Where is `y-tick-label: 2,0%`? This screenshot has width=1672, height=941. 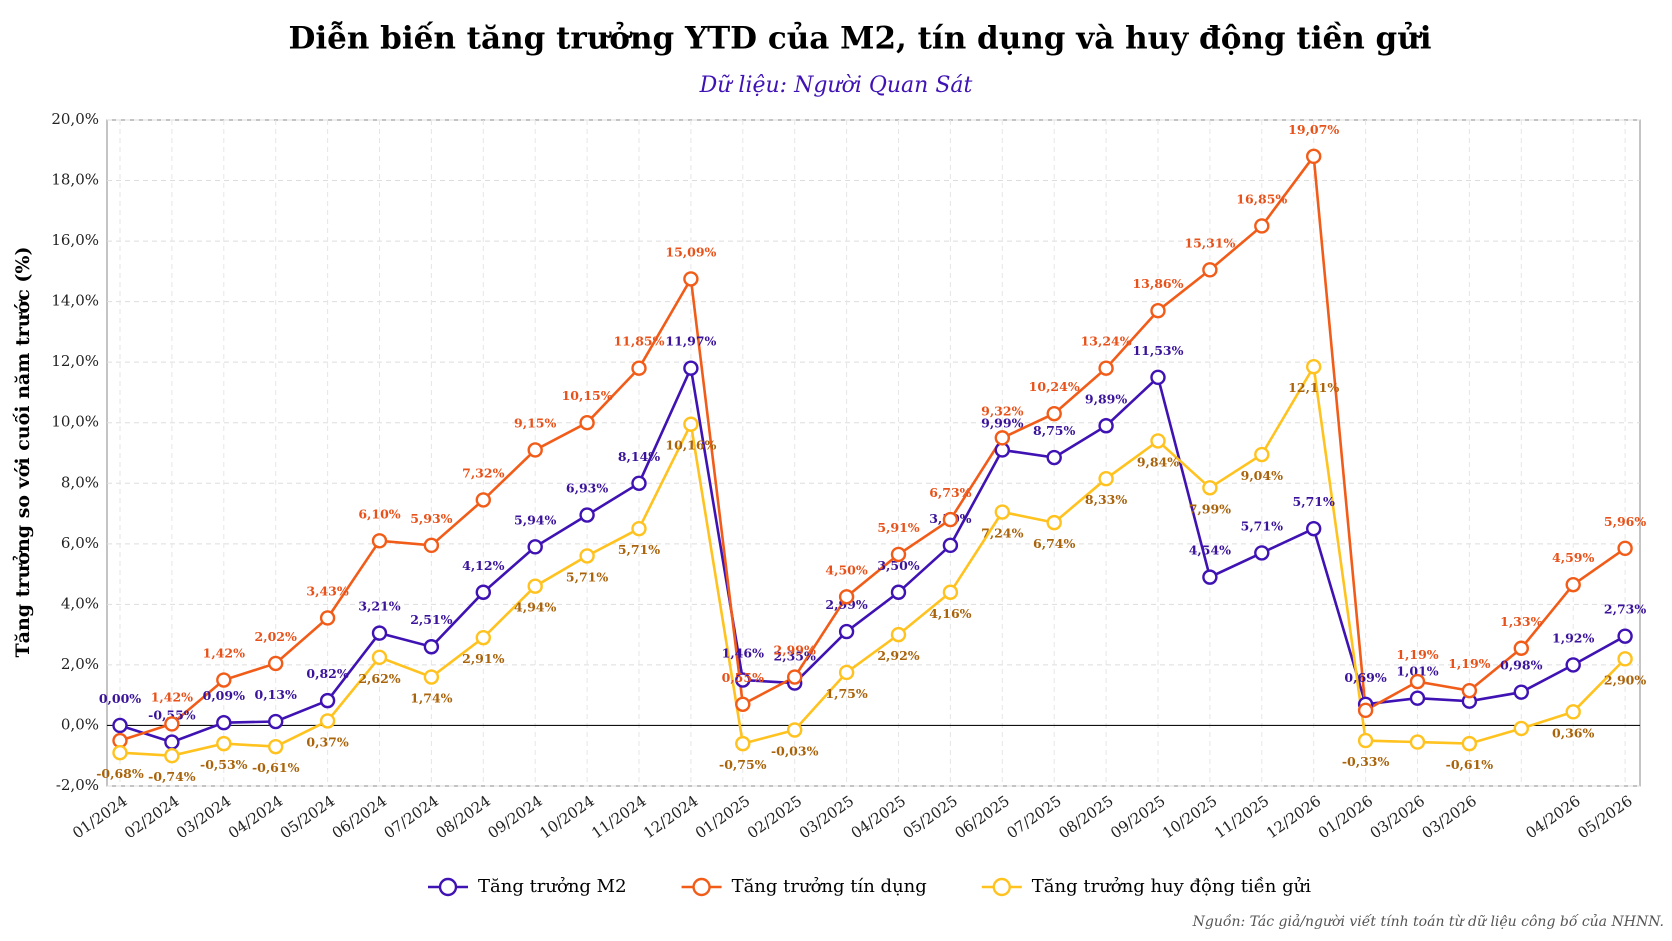
y-tick-label: 2,0% is located at coordinates (80, 664).